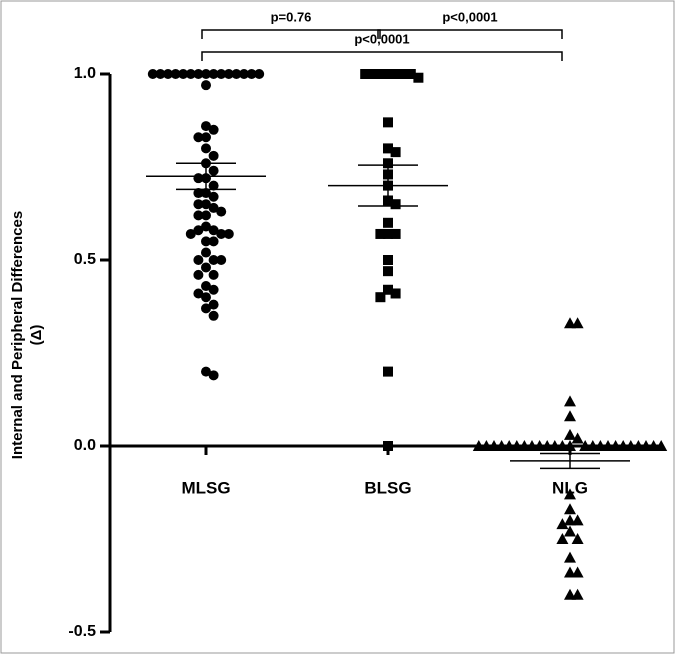  Describe the element at coordinates (85, 445) in the screenshot. I see `y-tick-label: 0.0` at that location.